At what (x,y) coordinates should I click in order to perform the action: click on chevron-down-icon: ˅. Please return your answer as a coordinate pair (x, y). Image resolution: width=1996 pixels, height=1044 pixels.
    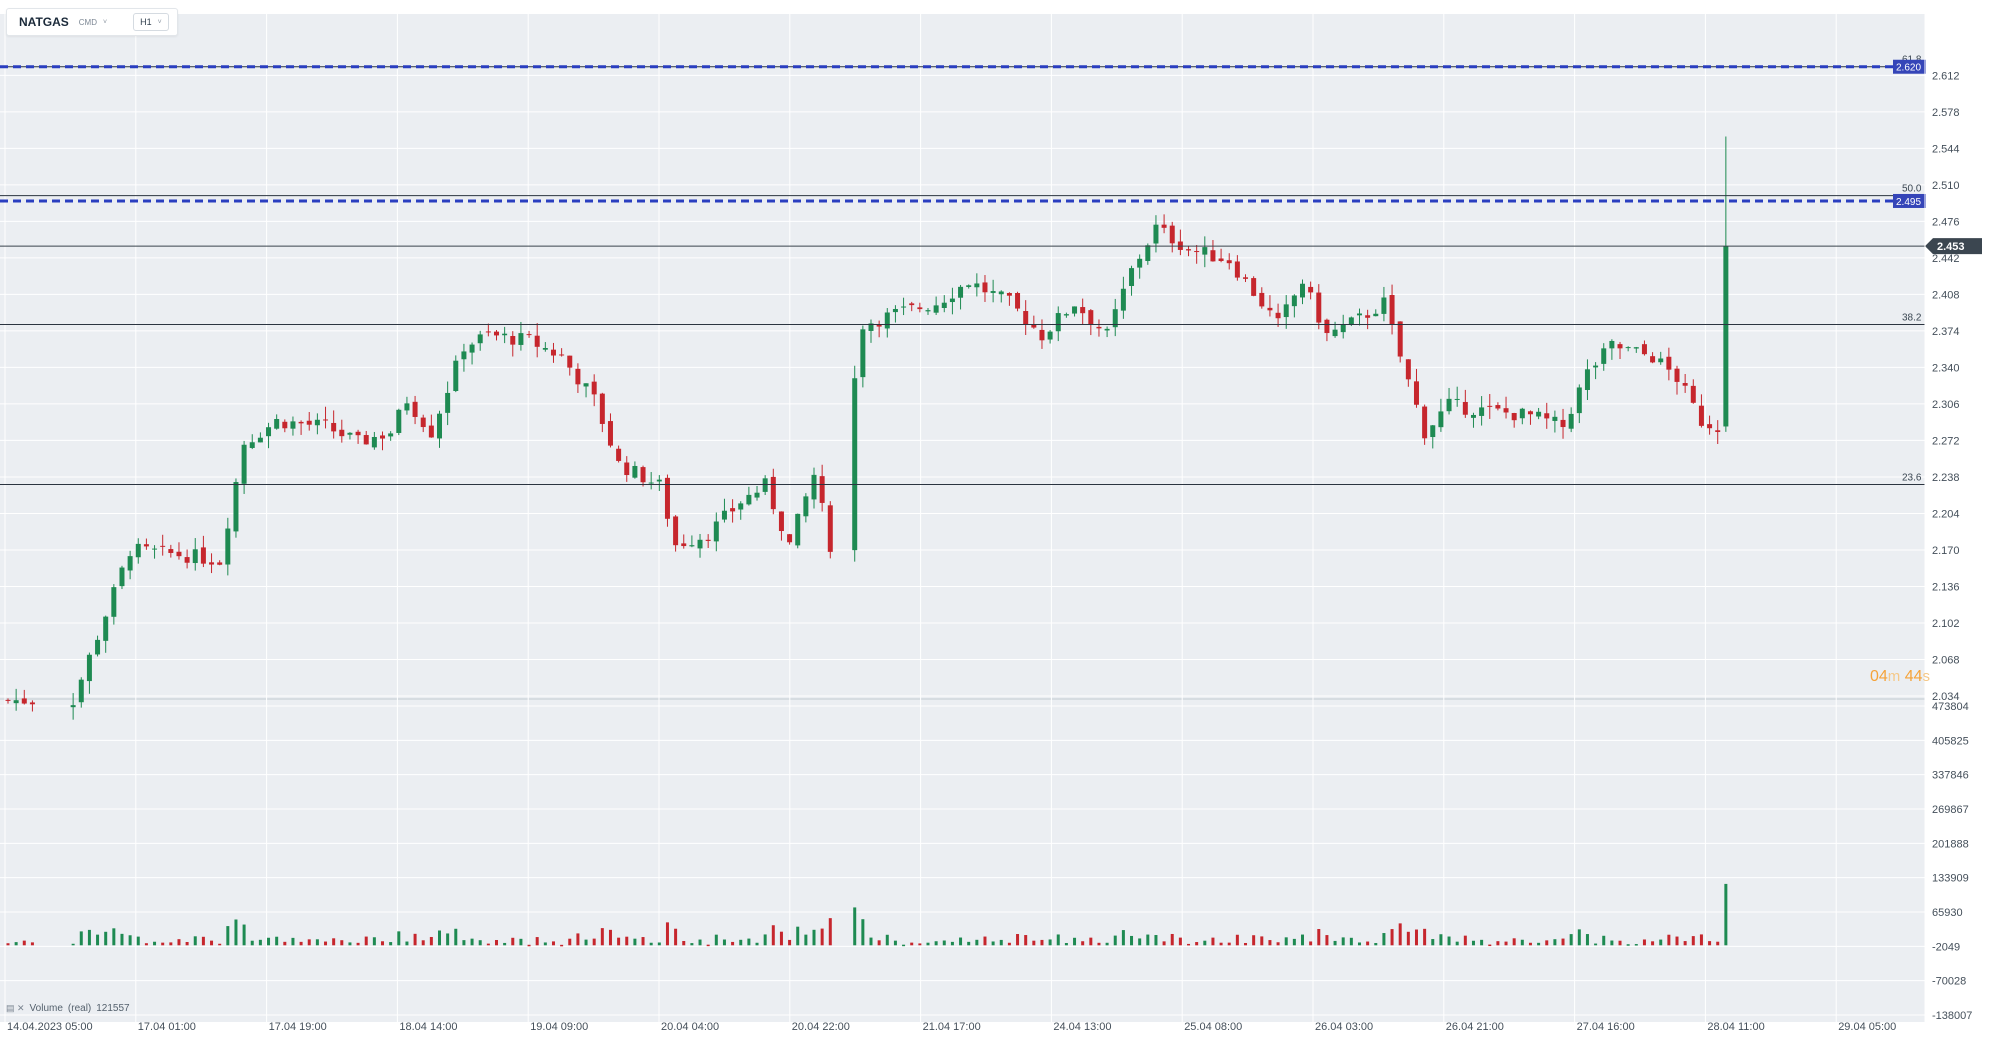
    Looking at the image, I should click on (105, 22).